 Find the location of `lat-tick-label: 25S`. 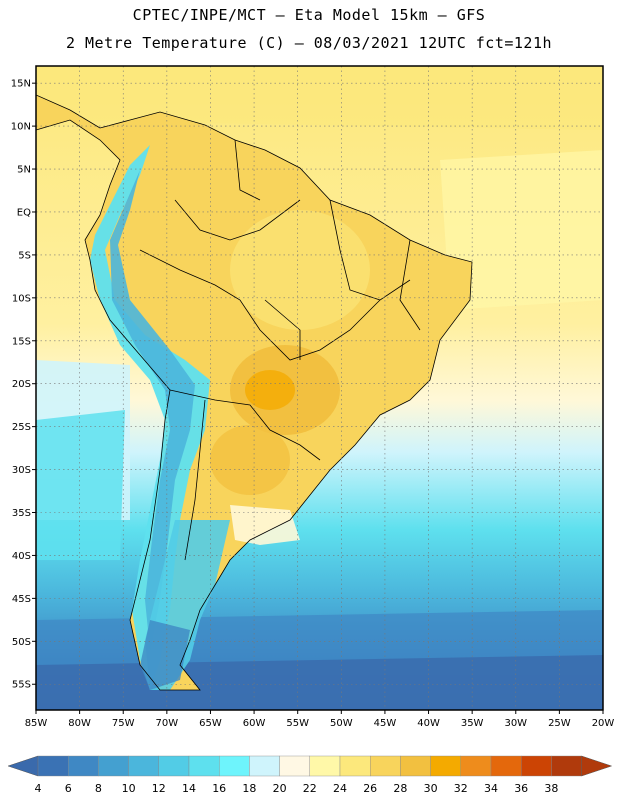

lat-tick-label: 25S is located at coordinates (21, 427).